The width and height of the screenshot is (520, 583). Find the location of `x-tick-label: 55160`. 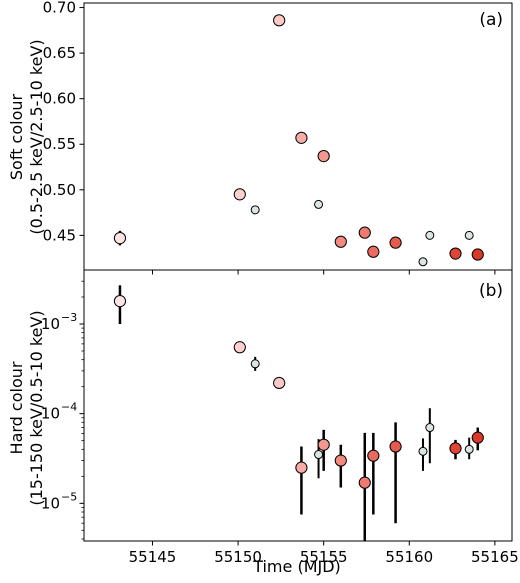

x-tick-label: 55160 is located at coordinates (409, 557).